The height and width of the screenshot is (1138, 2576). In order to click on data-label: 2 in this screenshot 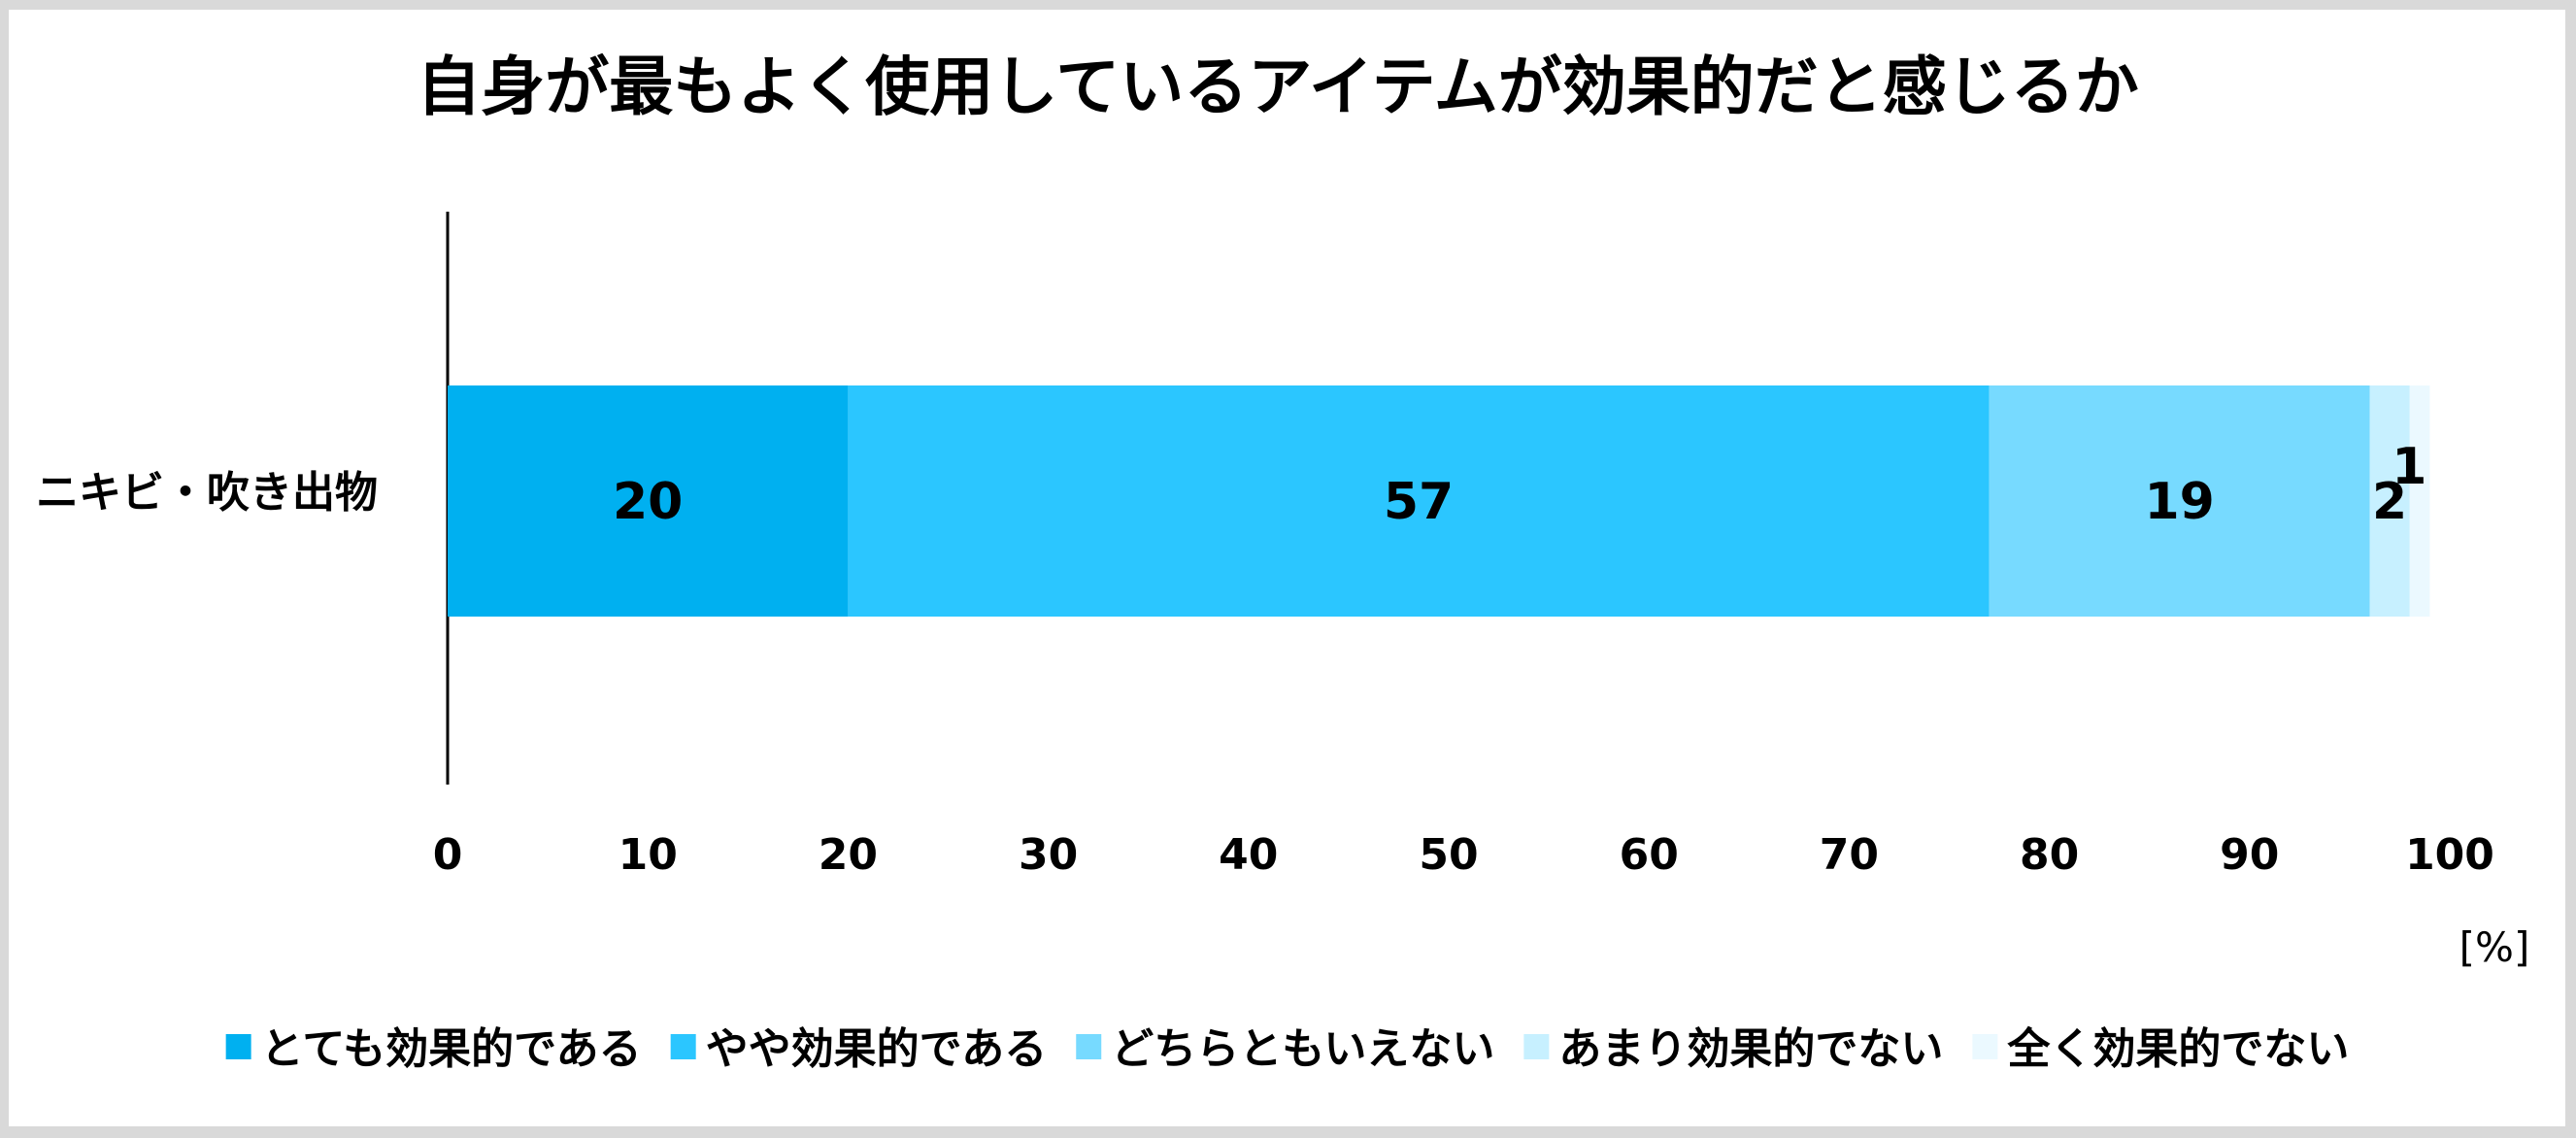, I will do `click(2389, 502)`.